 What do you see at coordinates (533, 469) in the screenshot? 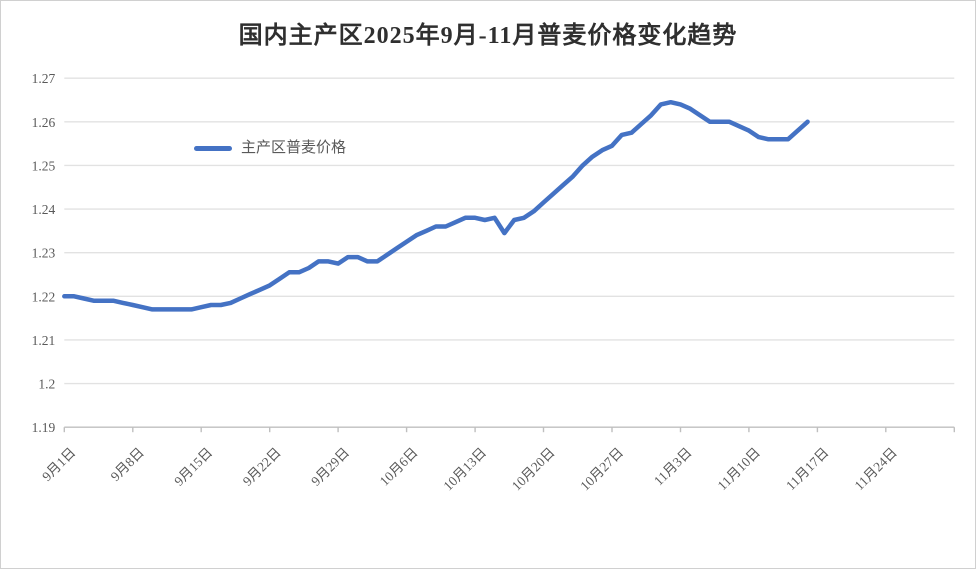
I see `x-axis-tick-label: 10月20日` at bounding box center [533, 469].